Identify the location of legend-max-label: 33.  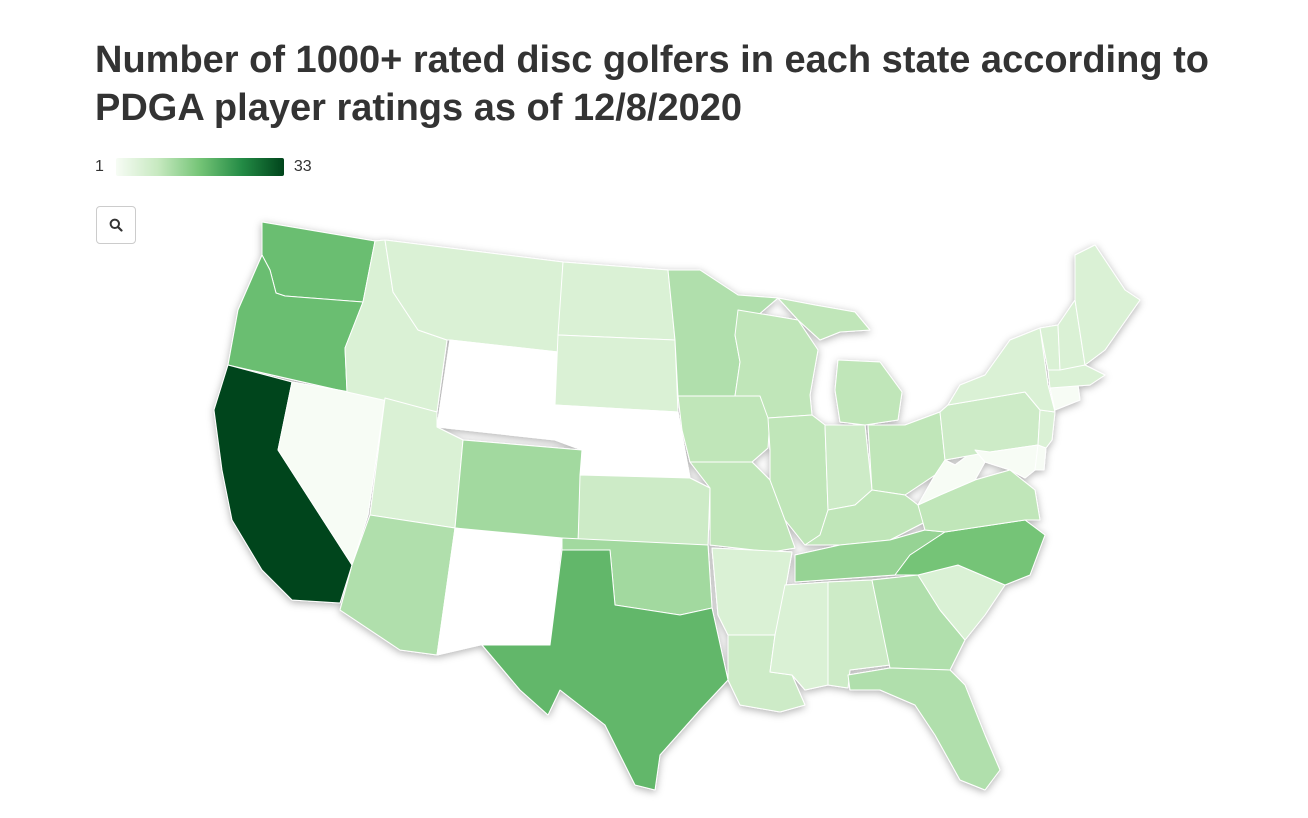
(302, 166).